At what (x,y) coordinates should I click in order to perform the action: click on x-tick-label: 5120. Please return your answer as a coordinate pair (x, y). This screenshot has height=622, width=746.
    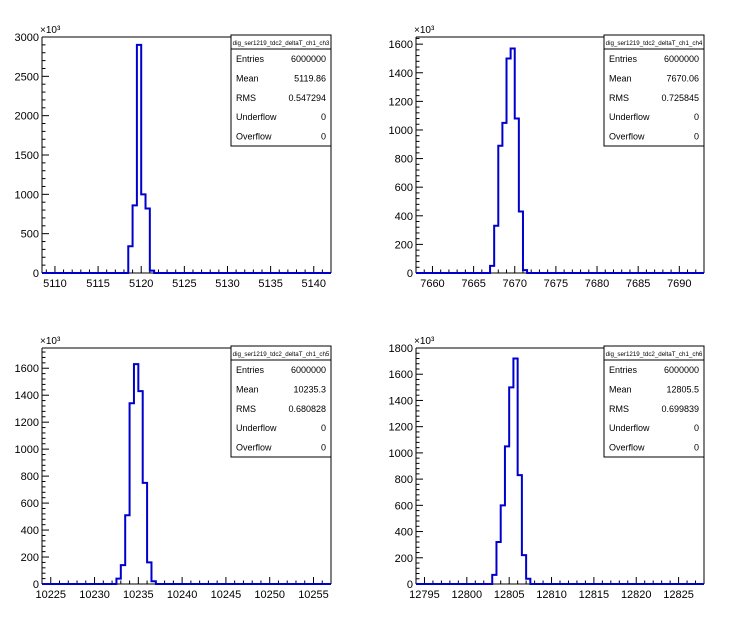
    Looking at the image, I should click on (141, 284).